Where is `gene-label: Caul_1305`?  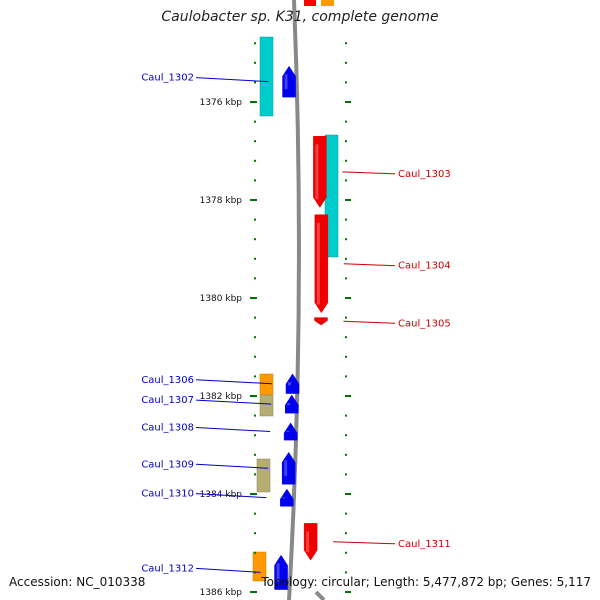
gene-label: Caul_1305 is located at coordinates (424, 323).